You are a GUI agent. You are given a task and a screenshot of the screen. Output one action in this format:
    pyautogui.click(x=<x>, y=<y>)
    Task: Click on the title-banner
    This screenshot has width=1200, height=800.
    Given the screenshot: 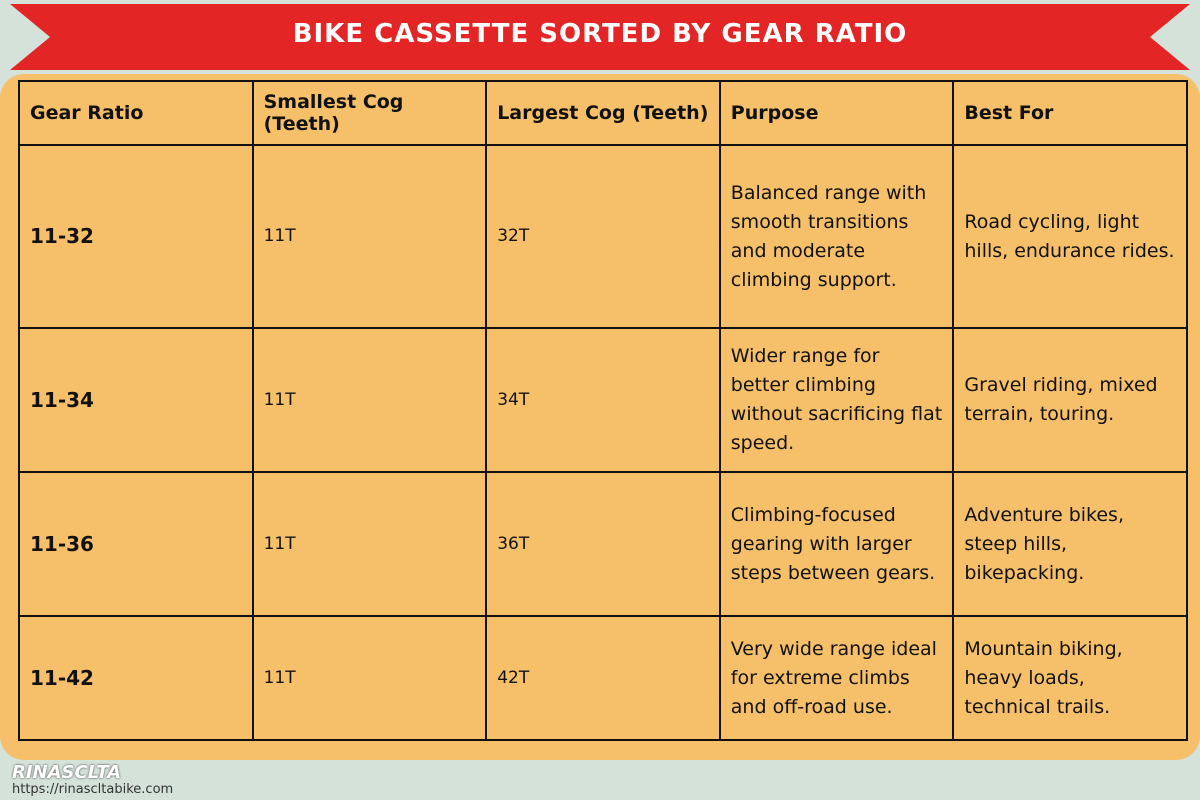 What is the action you would take?
    pyautogui.click(x=600, y=37)
    